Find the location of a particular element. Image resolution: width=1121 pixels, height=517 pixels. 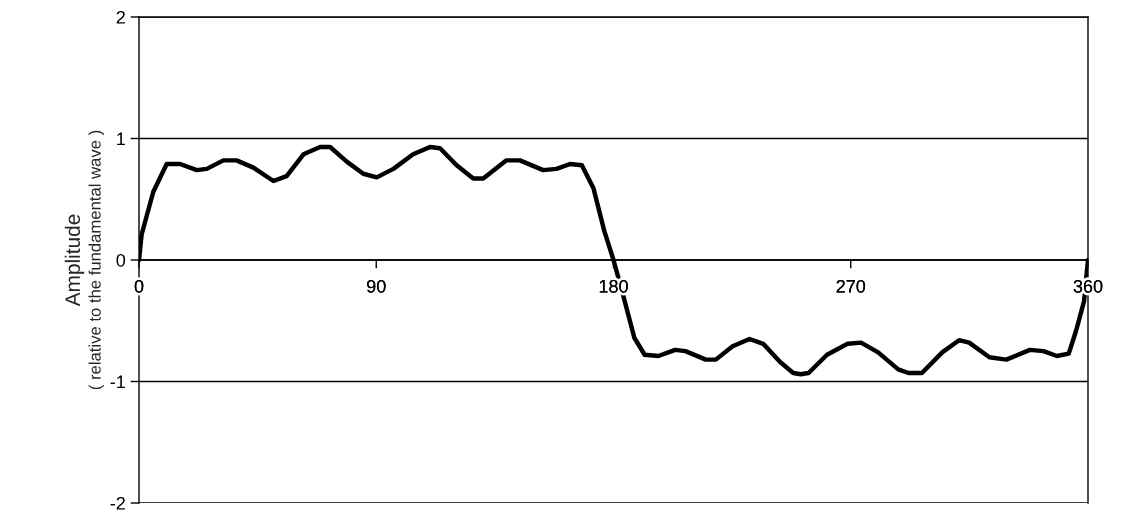

y-tick-label: 2 is located at coordinates (120, 17).